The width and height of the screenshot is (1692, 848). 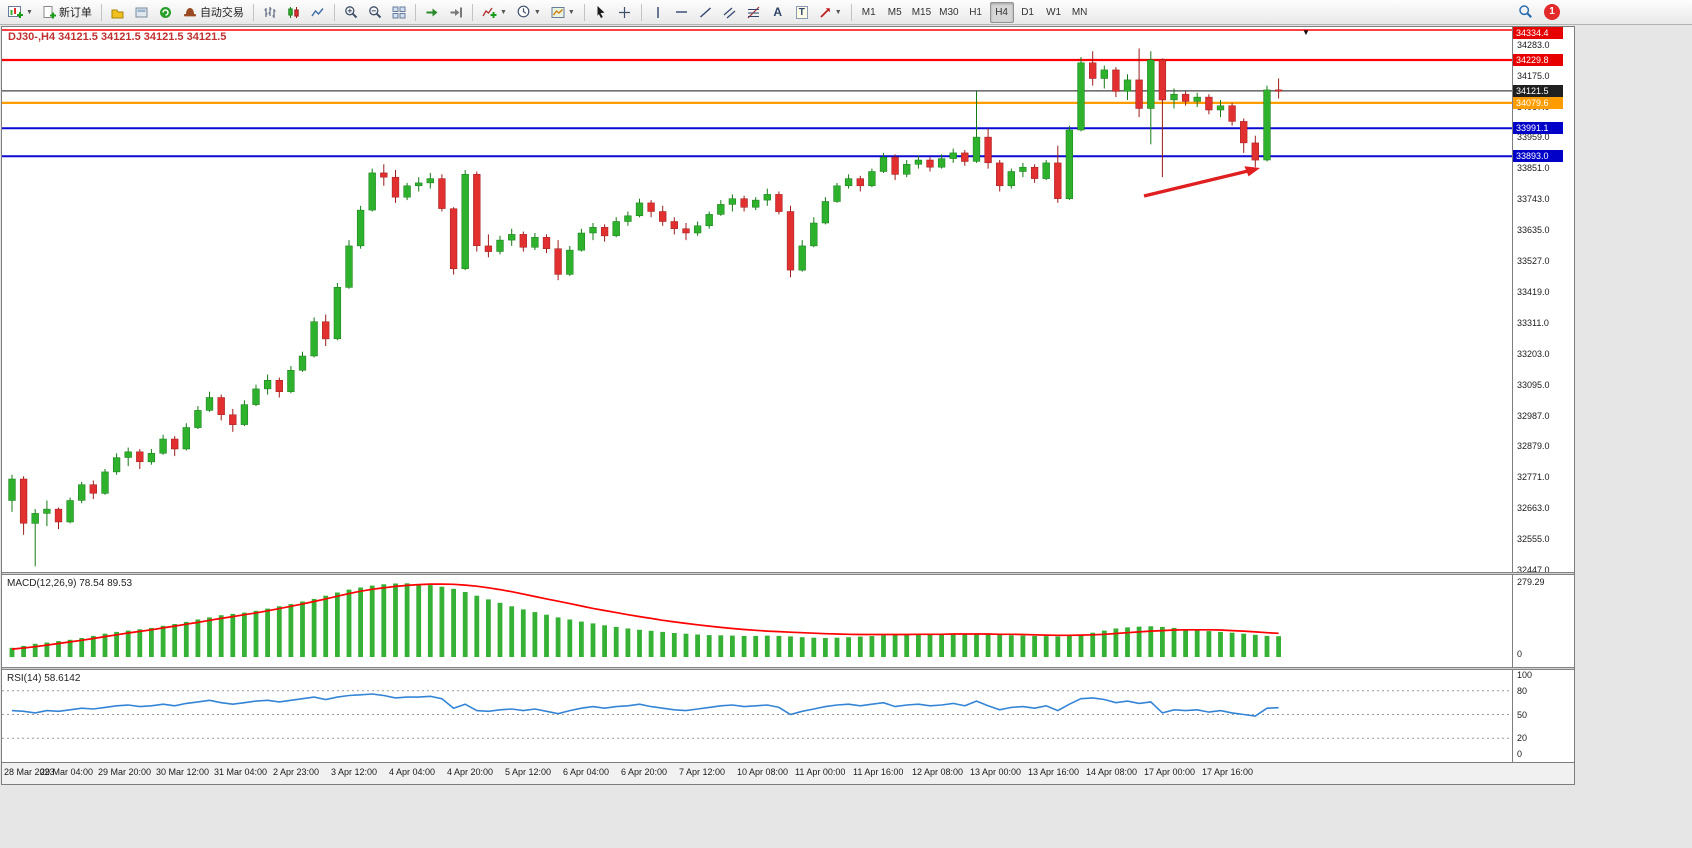 I want to click on equidistant-channel-button, so click(x=730, y=12).